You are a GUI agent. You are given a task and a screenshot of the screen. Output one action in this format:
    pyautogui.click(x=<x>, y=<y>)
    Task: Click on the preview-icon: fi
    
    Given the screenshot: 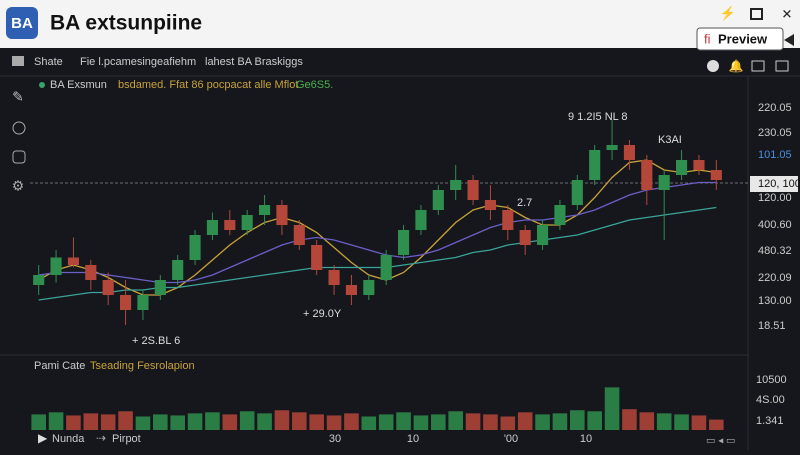 What is the action you would take?
    pyautogui.click(x=707, y=38)
    